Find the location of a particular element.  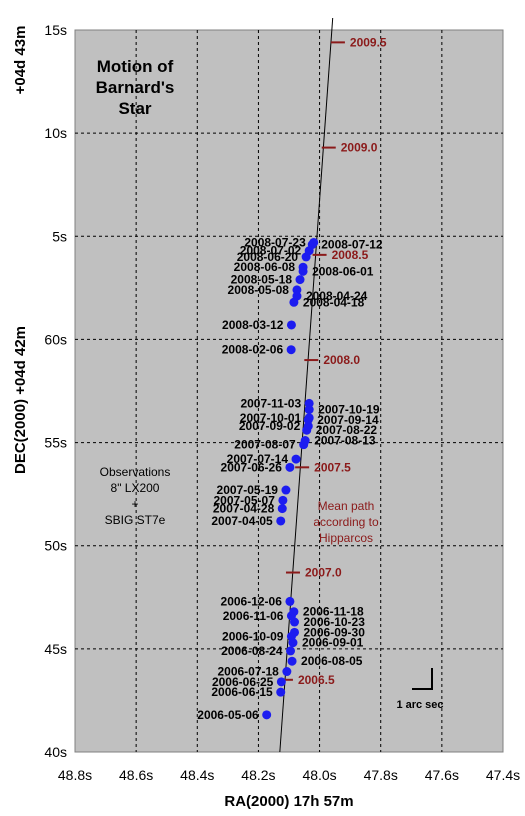

observation-date-label: 2006-05-06 is located at coordinates (228, 715).